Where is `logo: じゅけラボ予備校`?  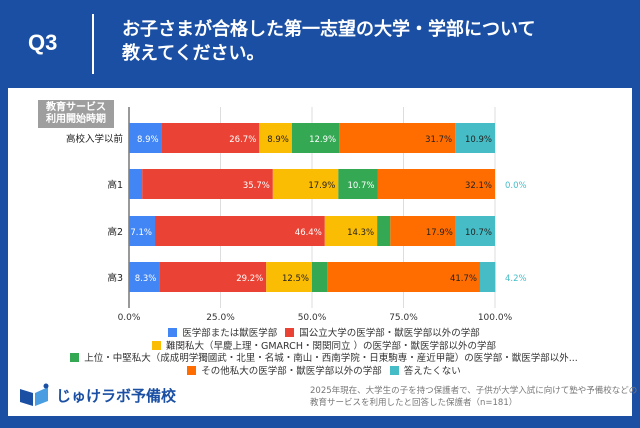
logo: じゅけラボ予備校 is located at coordinates (97, 395).